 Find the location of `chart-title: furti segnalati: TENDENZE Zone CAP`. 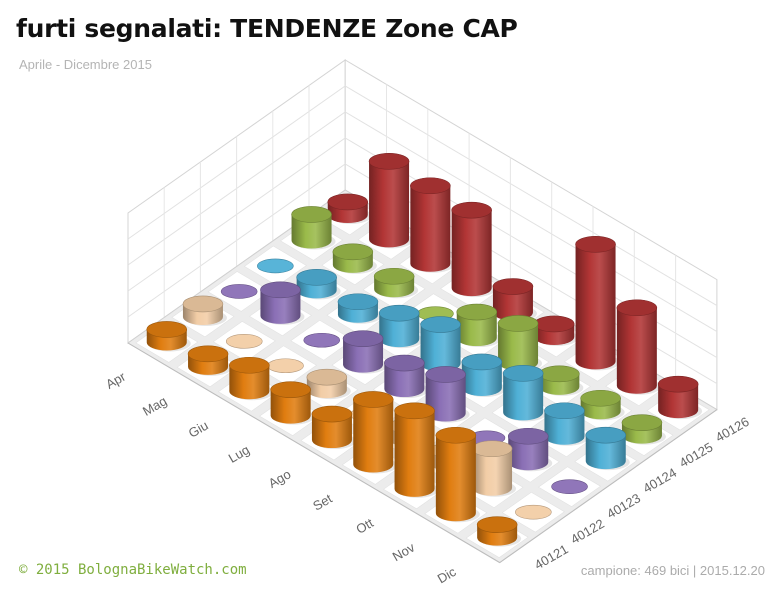

chart-title: furti segnalati: TENDENZE Zone CAP is located at coordinates (267, 28).